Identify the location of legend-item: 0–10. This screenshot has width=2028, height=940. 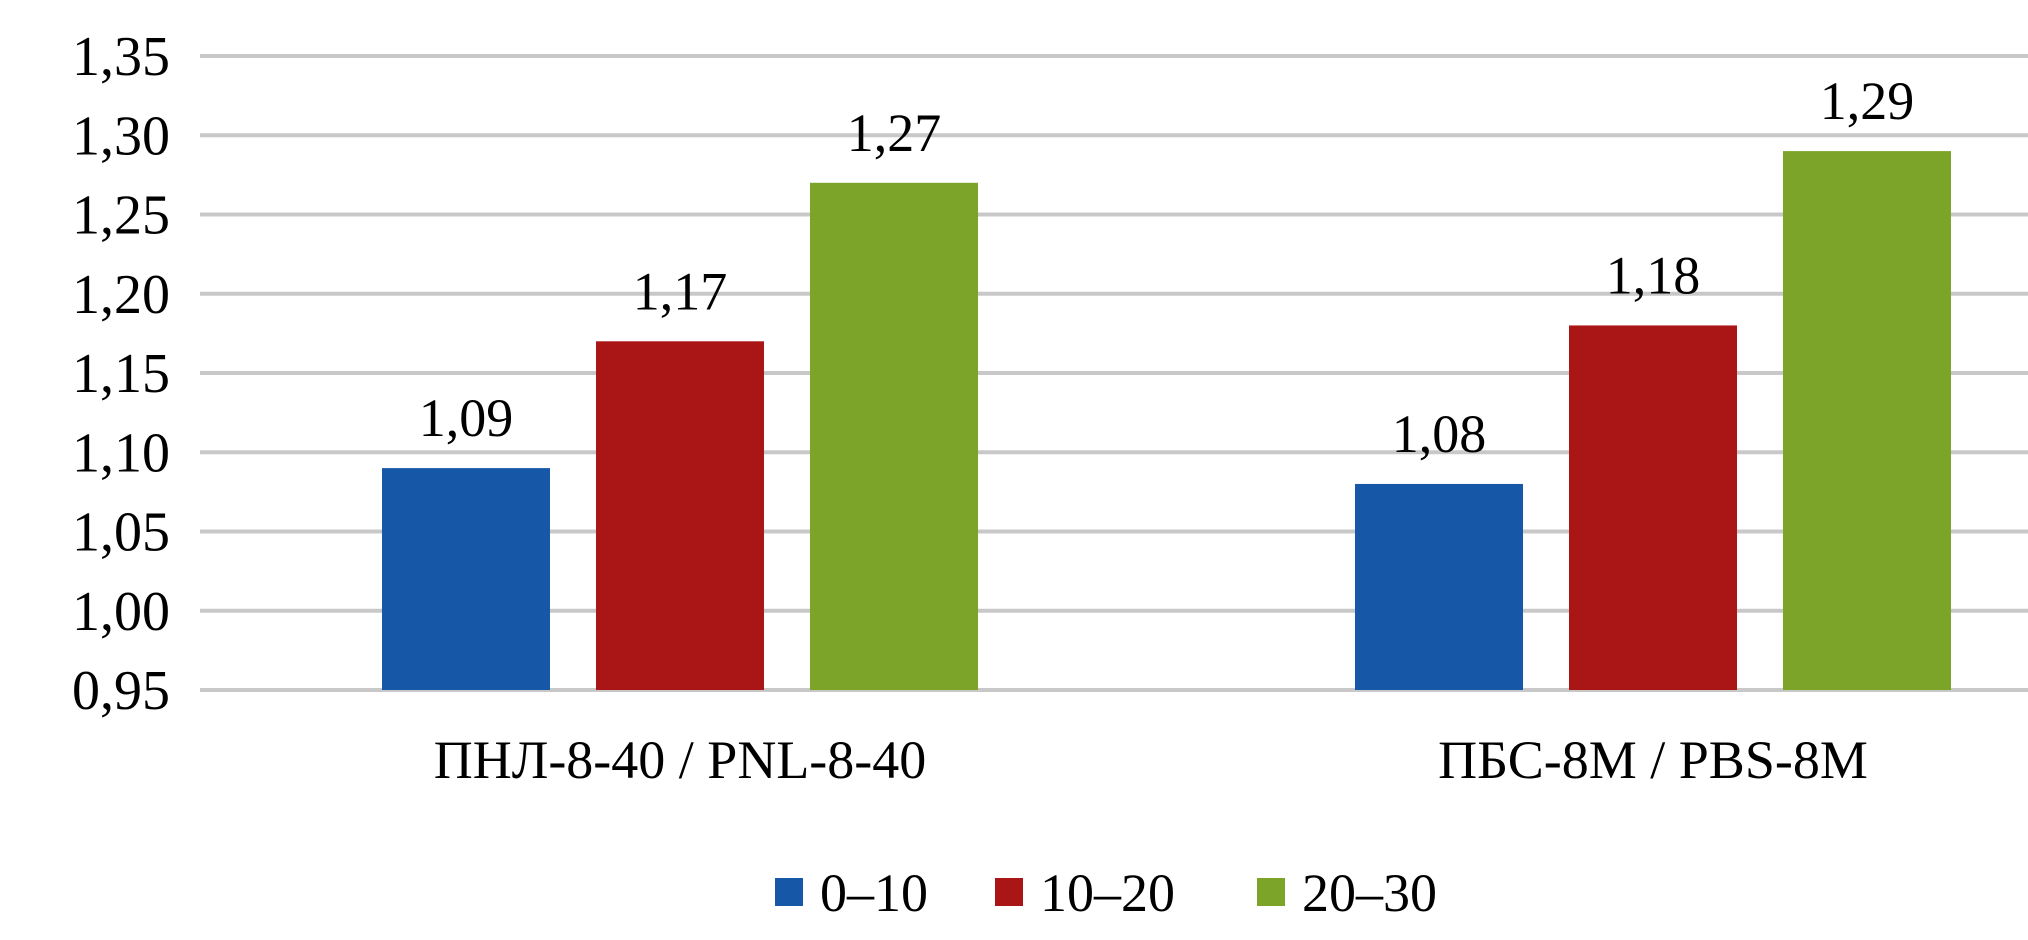
(851, 893).